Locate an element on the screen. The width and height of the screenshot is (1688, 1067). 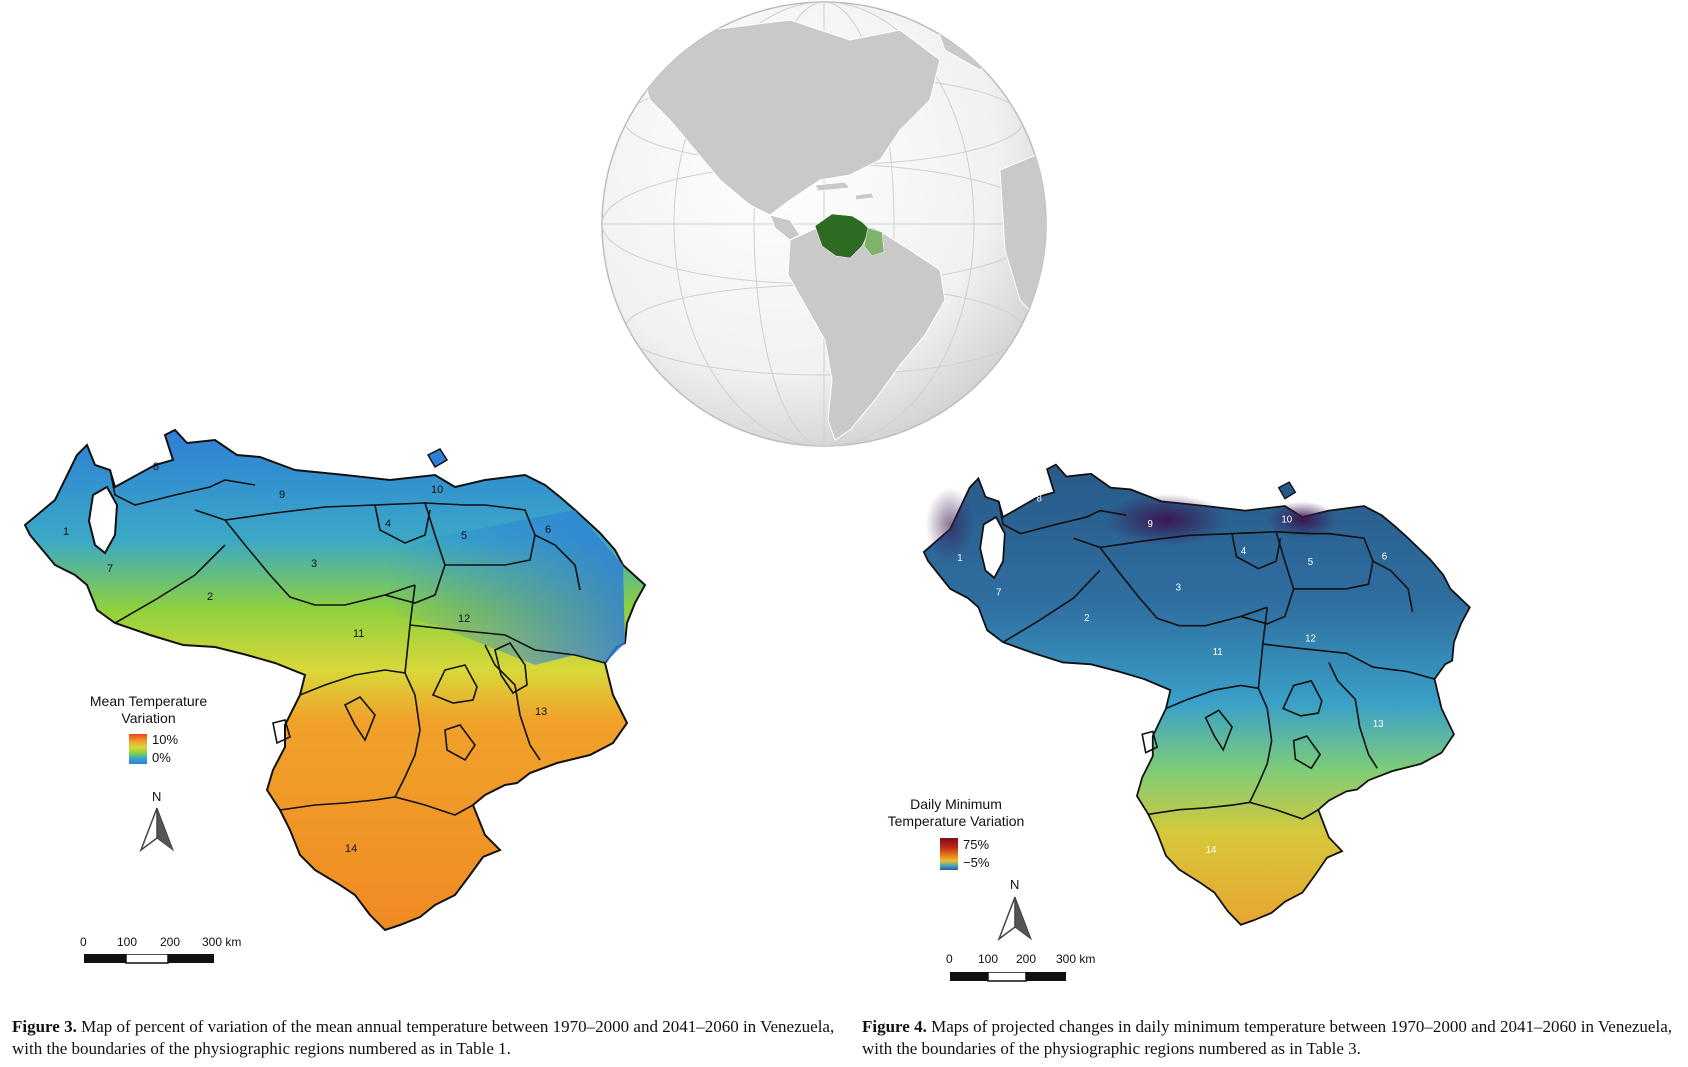
fig4-region-label-5: 5 is located at coordinates (1311, 562).